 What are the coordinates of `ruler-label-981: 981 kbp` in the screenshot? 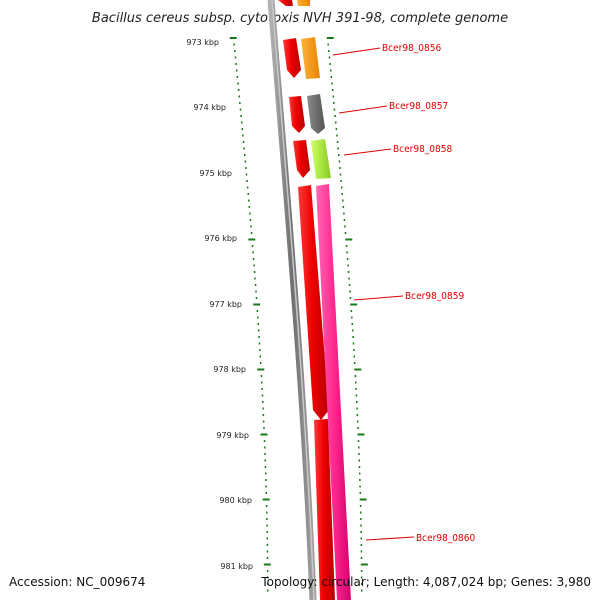 It's located at (236, 566).